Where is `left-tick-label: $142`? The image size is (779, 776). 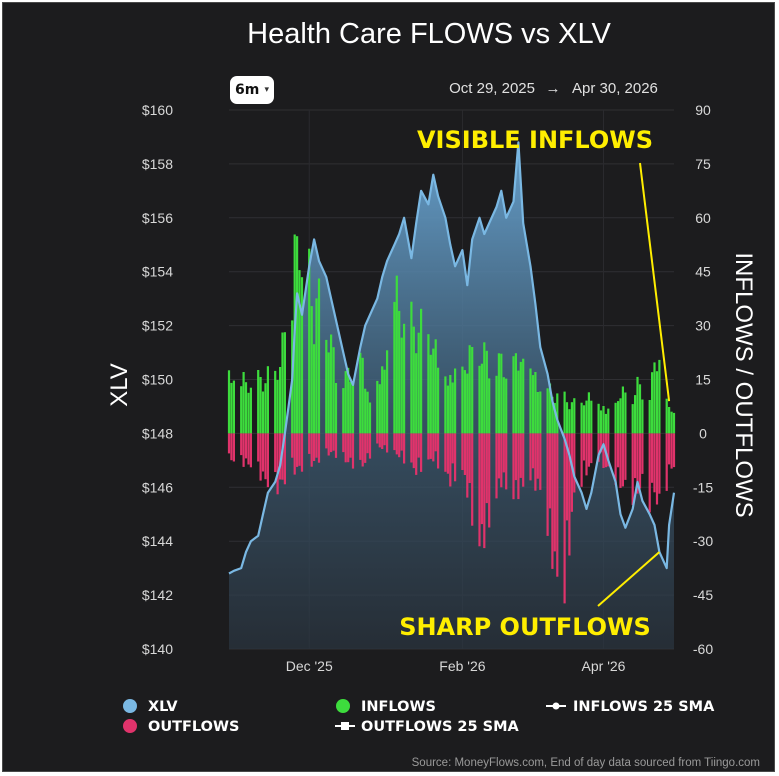 left-tick-label: $142 is located at coordinates (157, 595).